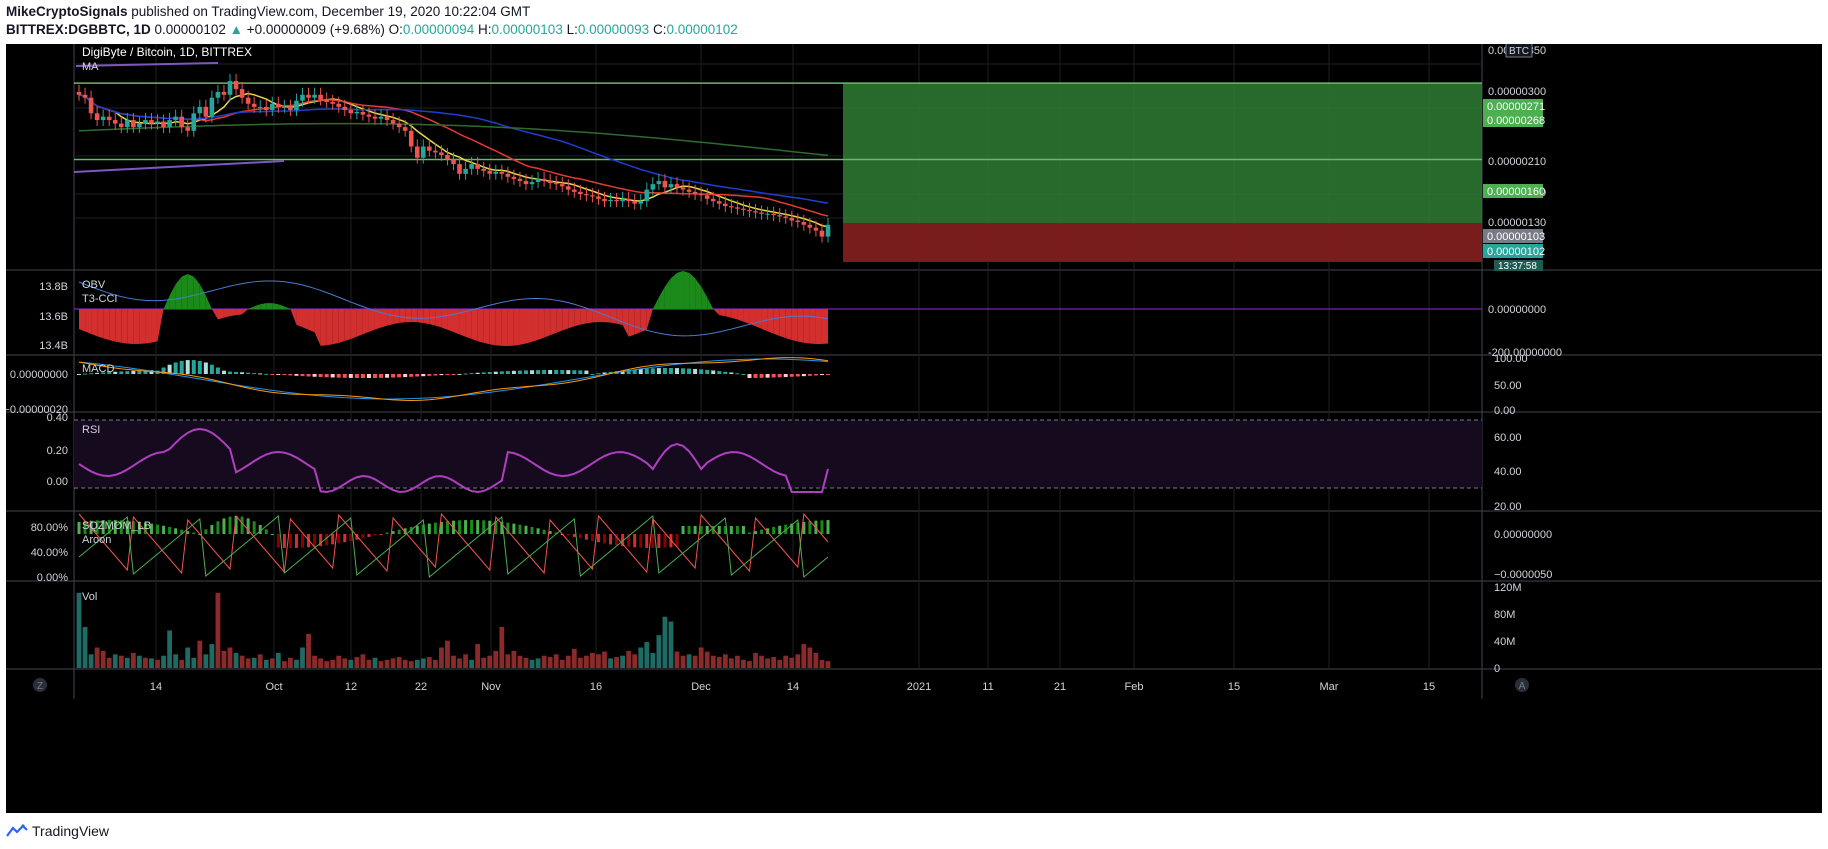  I want to click on last-price: 0.00000102, so click(190, 29).